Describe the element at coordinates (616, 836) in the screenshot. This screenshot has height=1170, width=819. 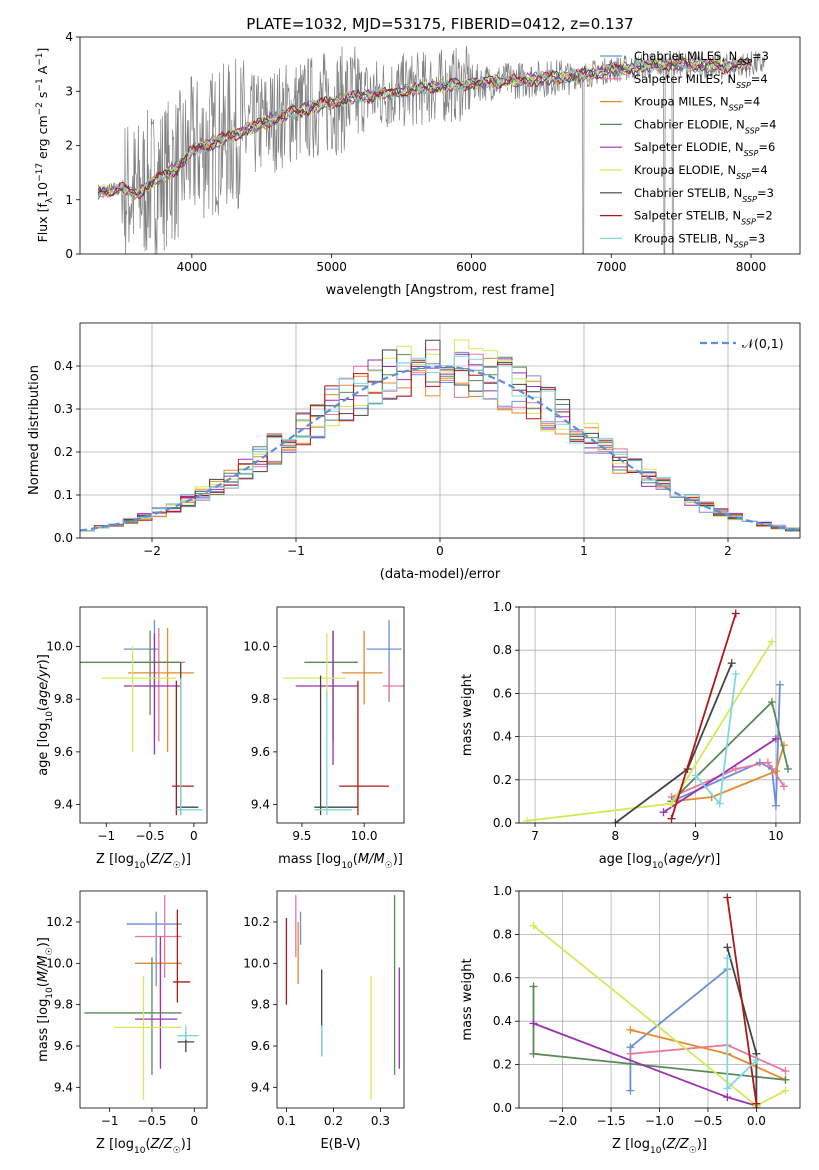
I see `x-tick-label: 8` at that location.